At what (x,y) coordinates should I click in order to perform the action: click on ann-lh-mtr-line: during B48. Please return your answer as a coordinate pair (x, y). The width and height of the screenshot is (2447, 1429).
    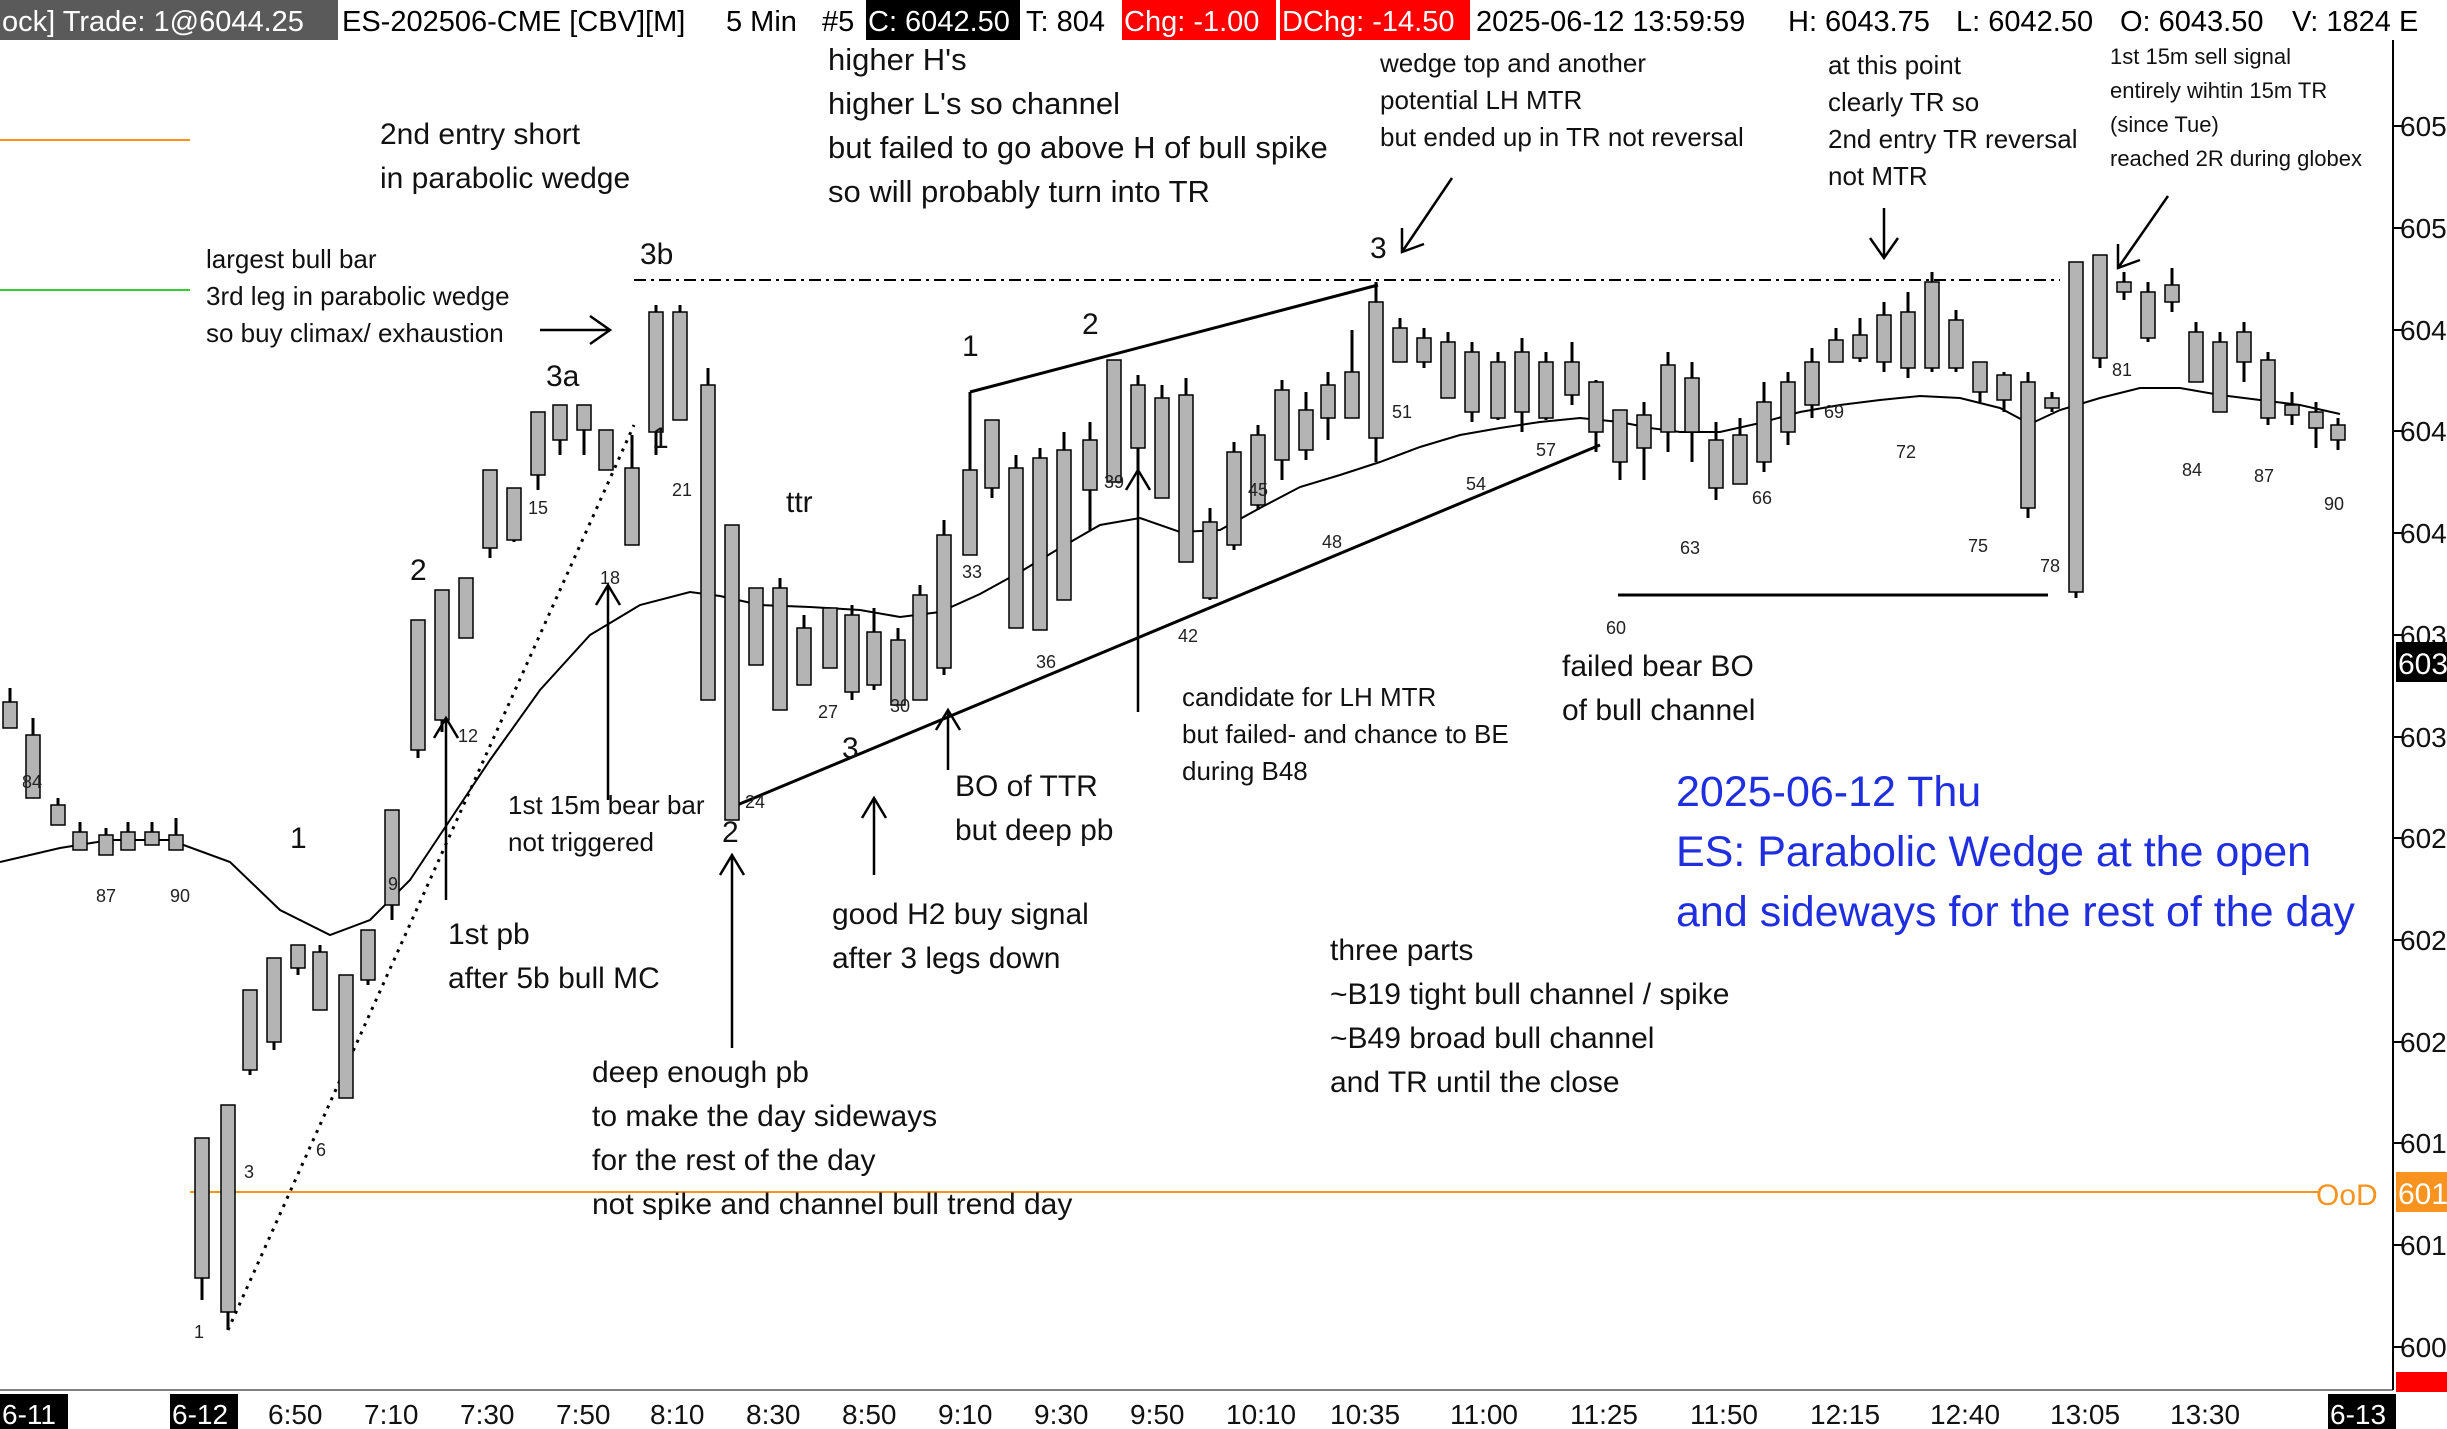
    Looking at the image, I should click on (1245, 771).